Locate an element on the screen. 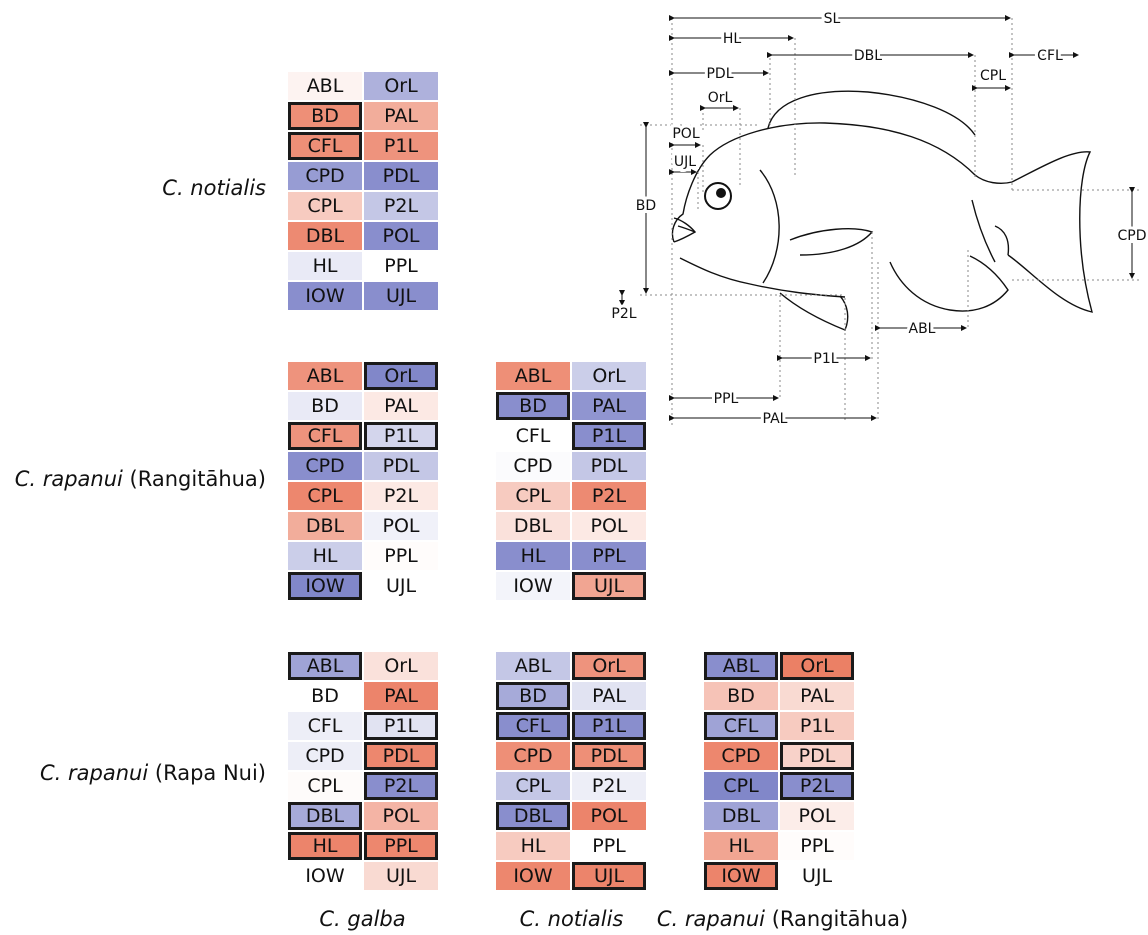  label-ujl: UJL is located at coordinates (685, 162).